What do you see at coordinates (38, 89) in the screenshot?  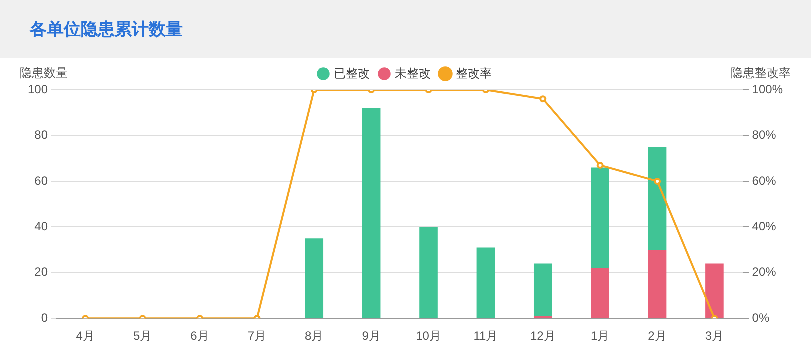 I see `y-tick-label: 100` at bounding box center [38, 89].